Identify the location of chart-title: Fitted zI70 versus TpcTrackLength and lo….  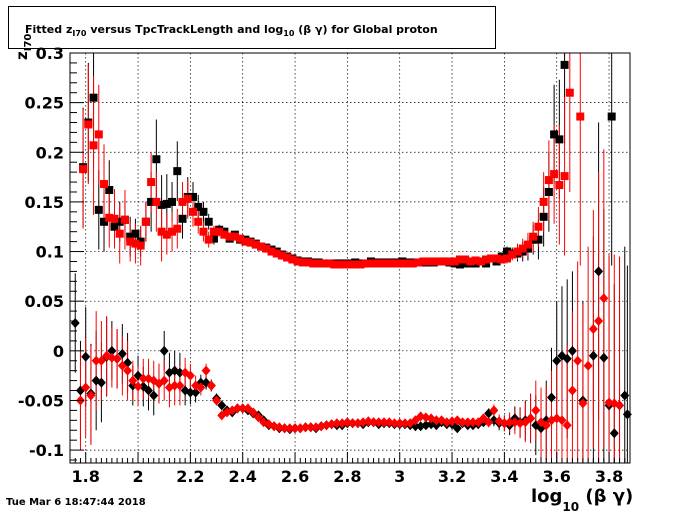
(231, 31).